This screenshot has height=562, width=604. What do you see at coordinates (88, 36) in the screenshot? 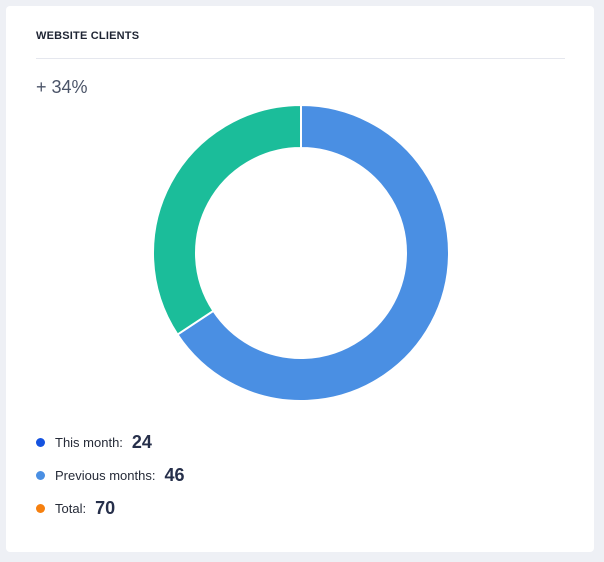
I see `card-title: WEBSITE CLIENTS` at bounding box center [88, 36].